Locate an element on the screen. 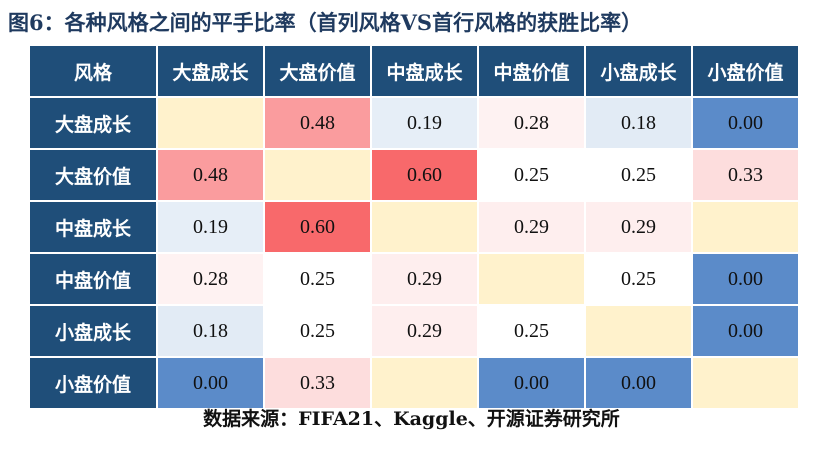 Image resolution: width=823 pixels, height=454 pixels. row-header: 大盘成长 is located at coordinates (93, 123).